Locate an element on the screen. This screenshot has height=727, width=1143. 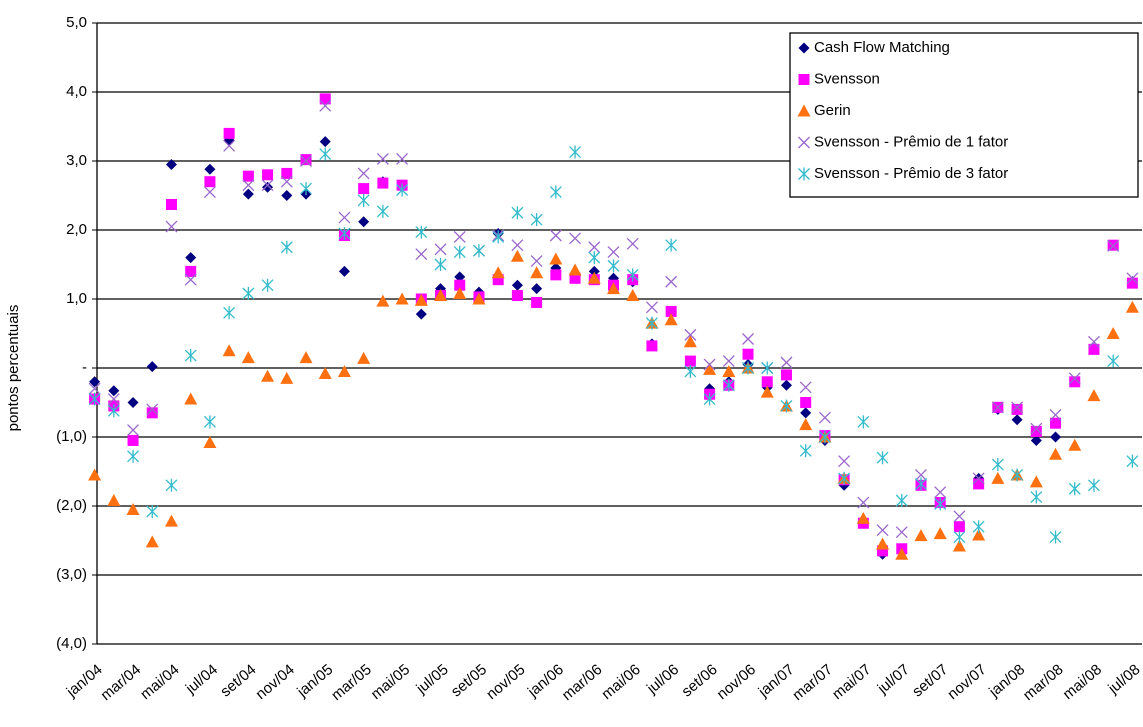
legend-box is located at coordinates (964, 115).